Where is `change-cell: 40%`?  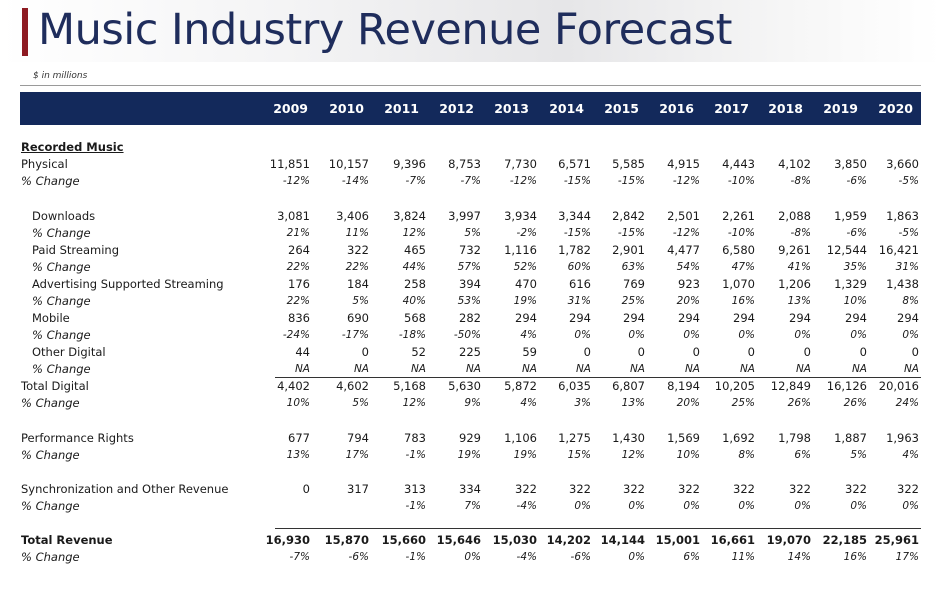
change-cell: 40% is located at coordinates (414, 301).